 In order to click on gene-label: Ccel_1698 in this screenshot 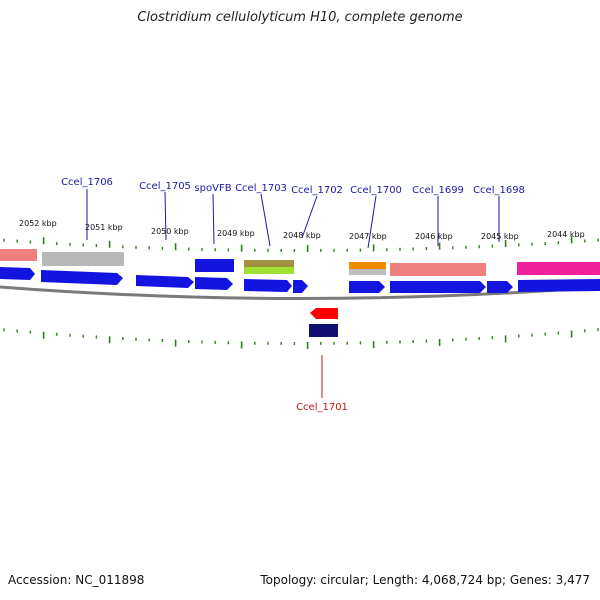, I will do `click(499, 190)`.